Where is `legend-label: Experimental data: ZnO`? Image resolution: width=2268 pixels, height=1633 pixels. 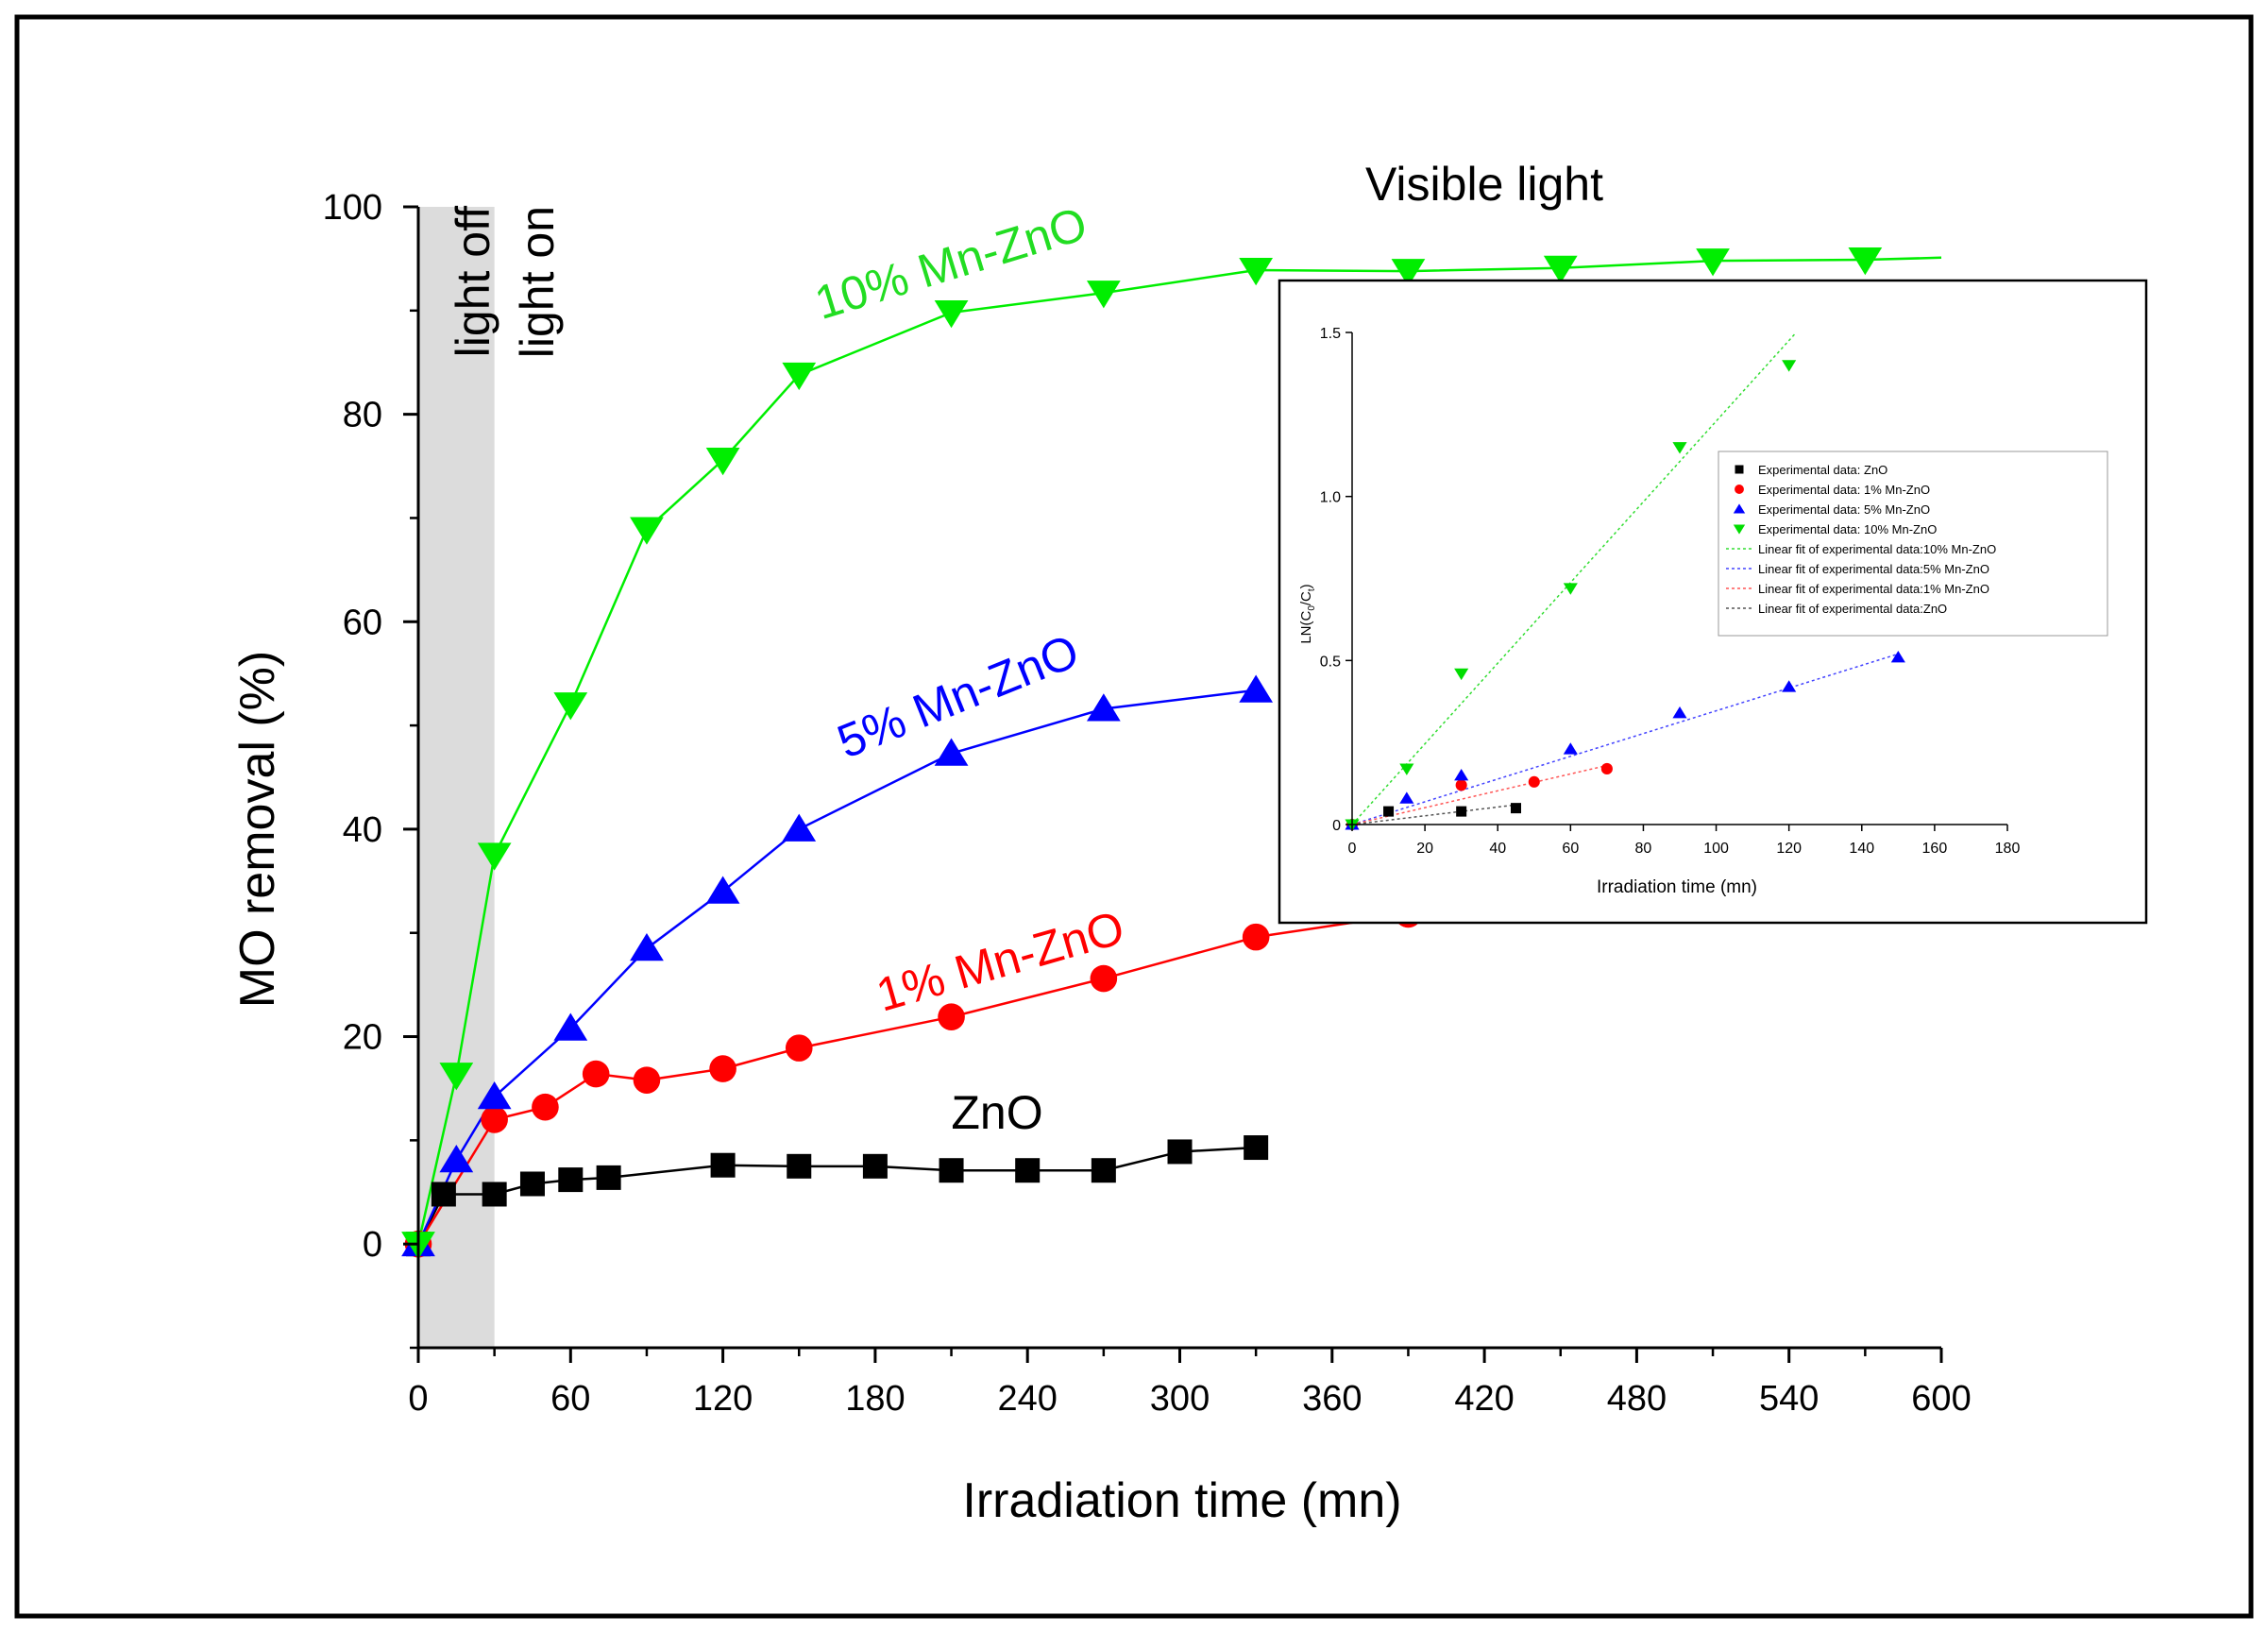
legend-label: Experimental data: ZnO is located at coordinates (1822, 470).